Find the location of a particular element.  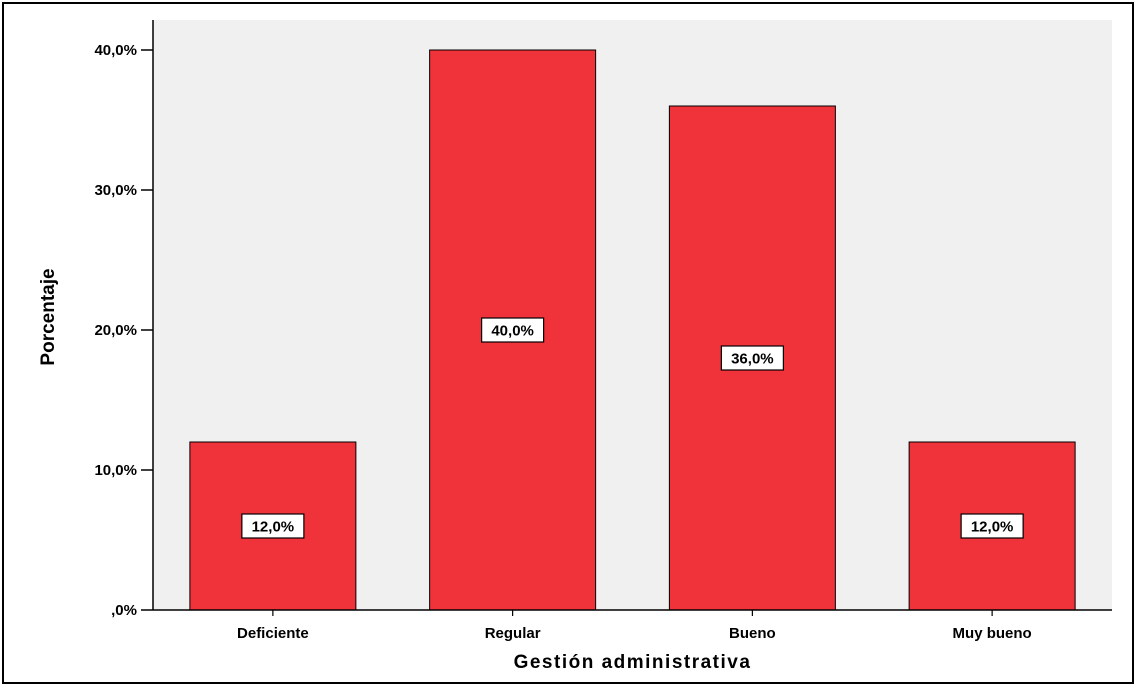

data-label: 40,0% is located at coordinates (512, 331).